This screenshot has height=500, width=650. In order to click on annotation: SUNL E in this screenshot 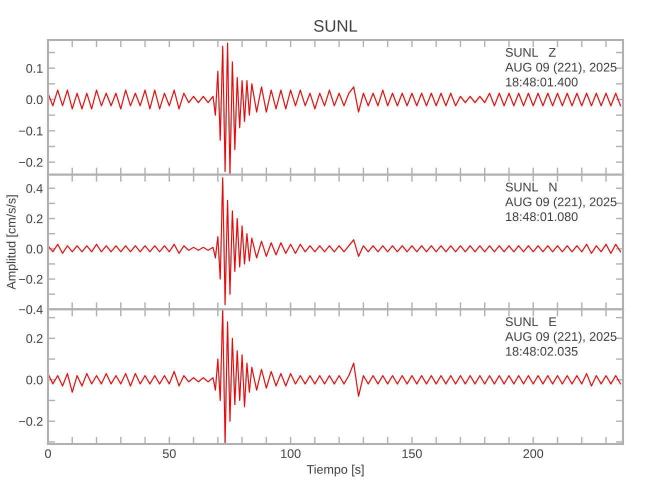, I will do `click(531, 321)`.